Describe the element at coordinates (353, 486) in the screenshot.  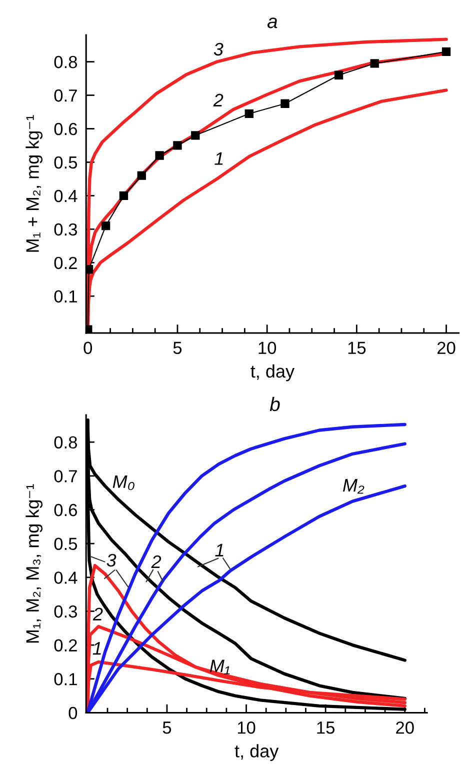
I see `annotation: M₂` at that location.